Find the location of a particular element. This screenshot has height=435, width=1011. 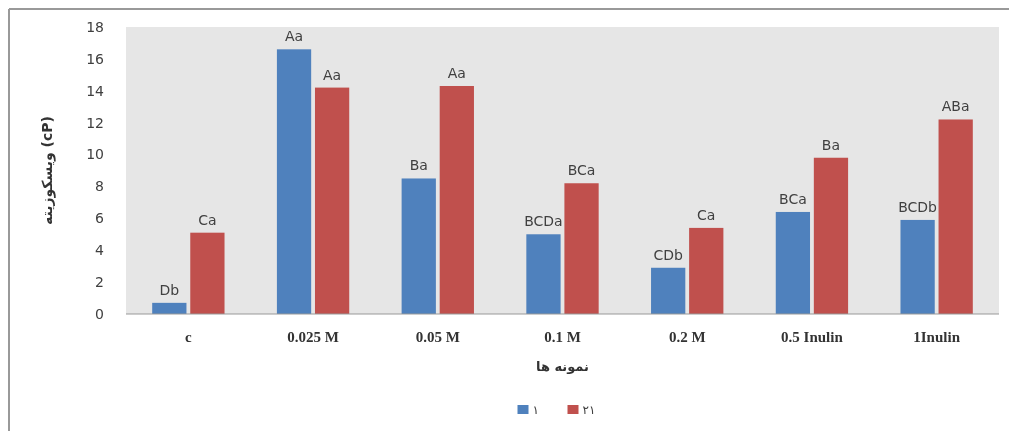

legend-label: ۲۱ is located at coordinates (589, 410).